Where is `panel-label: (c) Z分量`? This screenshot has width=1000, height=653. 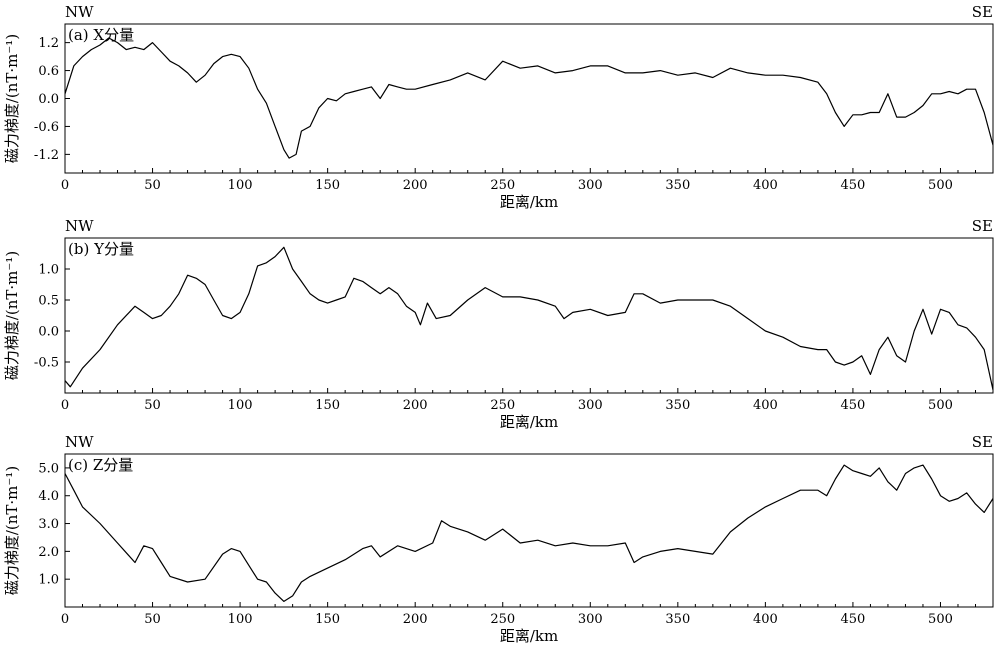
panel-label: (c) Z分量 is located at coordinates (100, 465).